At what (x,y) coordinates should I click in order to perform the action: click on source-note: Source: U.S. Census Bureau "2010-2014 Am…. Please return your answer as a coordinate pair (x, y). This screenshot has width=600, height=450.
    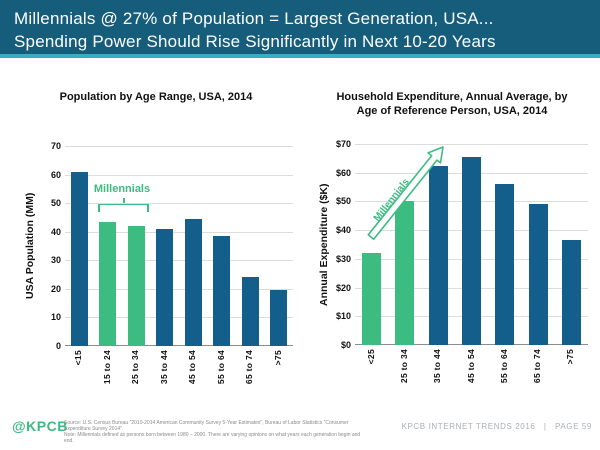
    Looking at the image, I should click on (214, 432).